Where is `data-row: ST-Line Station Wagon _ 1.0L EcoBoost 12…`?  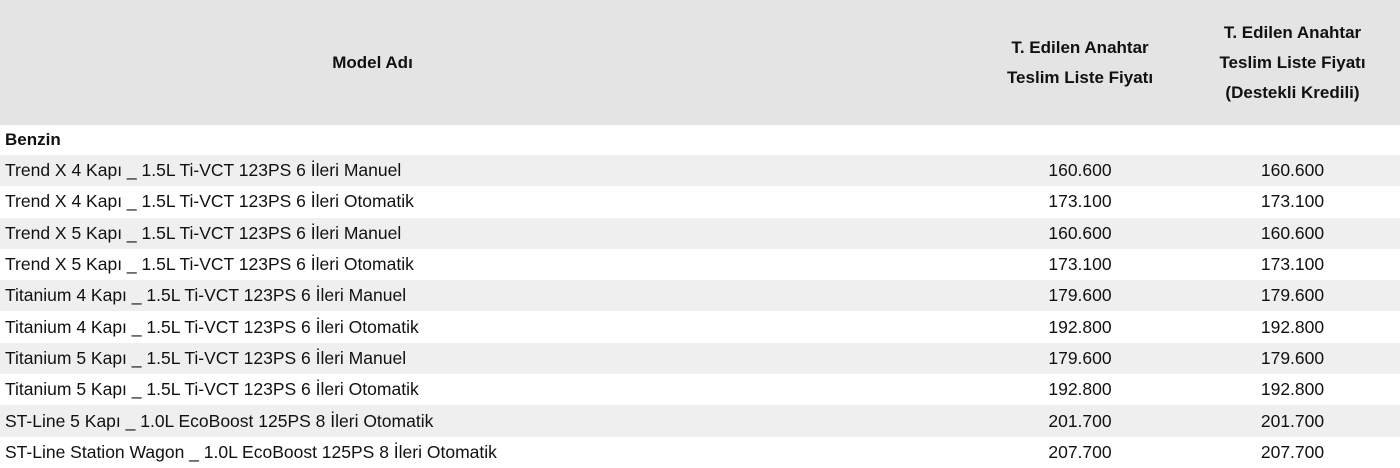
data-row: ST-Line Station Wagon _ 1.0L EcoBoost 12… is located at coordinates (700, 452).